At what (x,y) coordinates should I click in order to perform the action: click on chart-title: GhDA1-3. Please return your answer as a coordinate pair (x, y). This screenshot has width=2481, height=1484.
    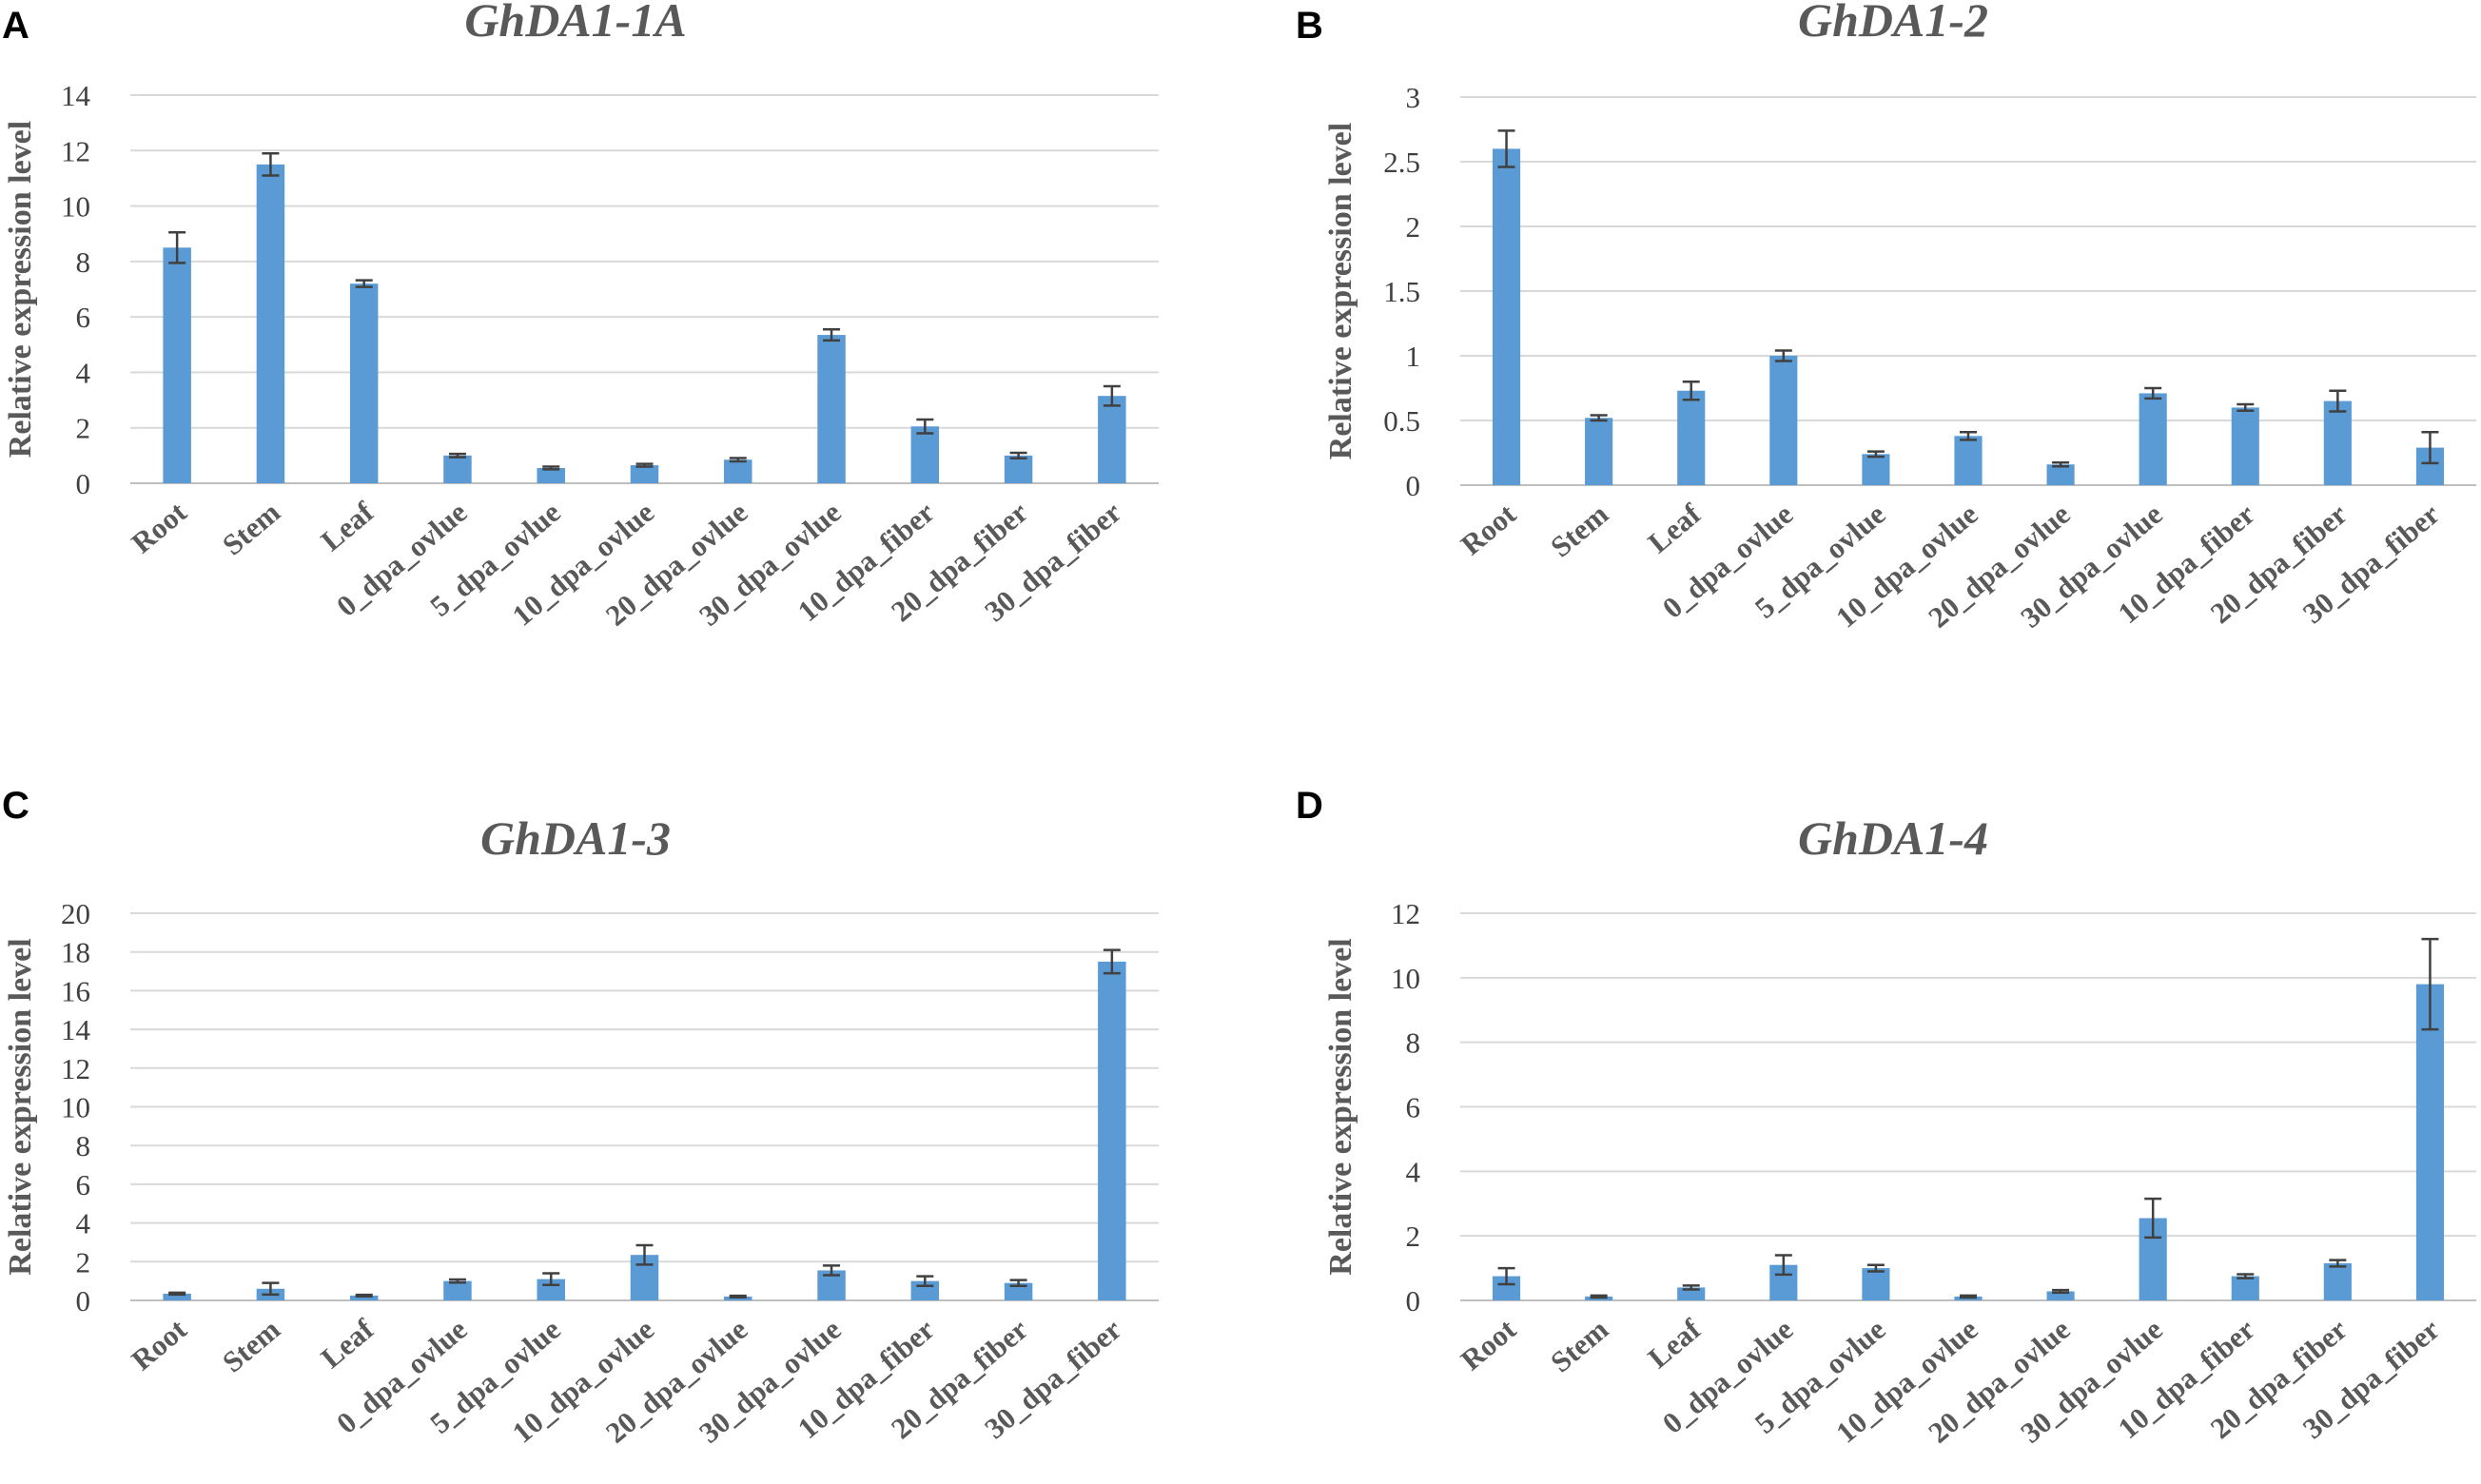
    Looking at the image, I should click on (575, 838).